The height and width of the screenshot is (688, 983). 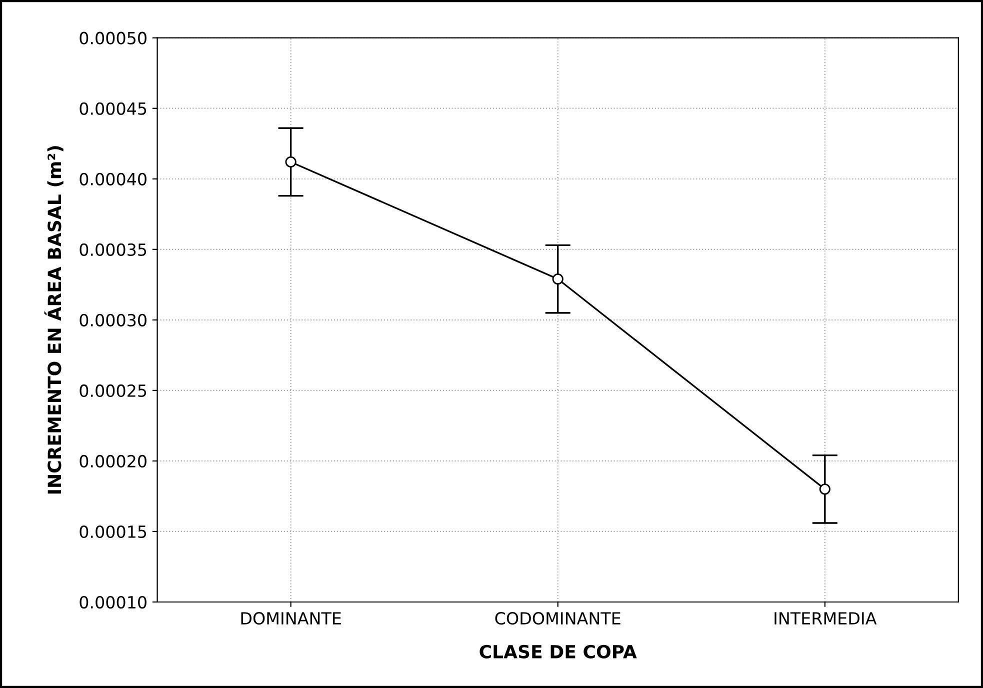 What do you see at coordinates (825, 618) in the screenshot?
I see `x-tick-label: INTERMEDIA` at bounding box center [825, 618].